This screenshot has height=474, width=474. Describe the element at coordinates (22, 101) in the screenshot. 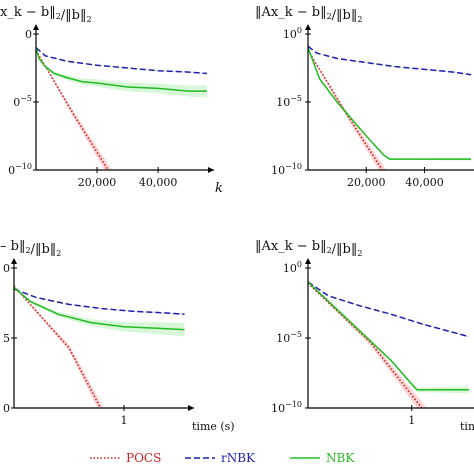

I see `y-tick-label: 0−5` at that location.